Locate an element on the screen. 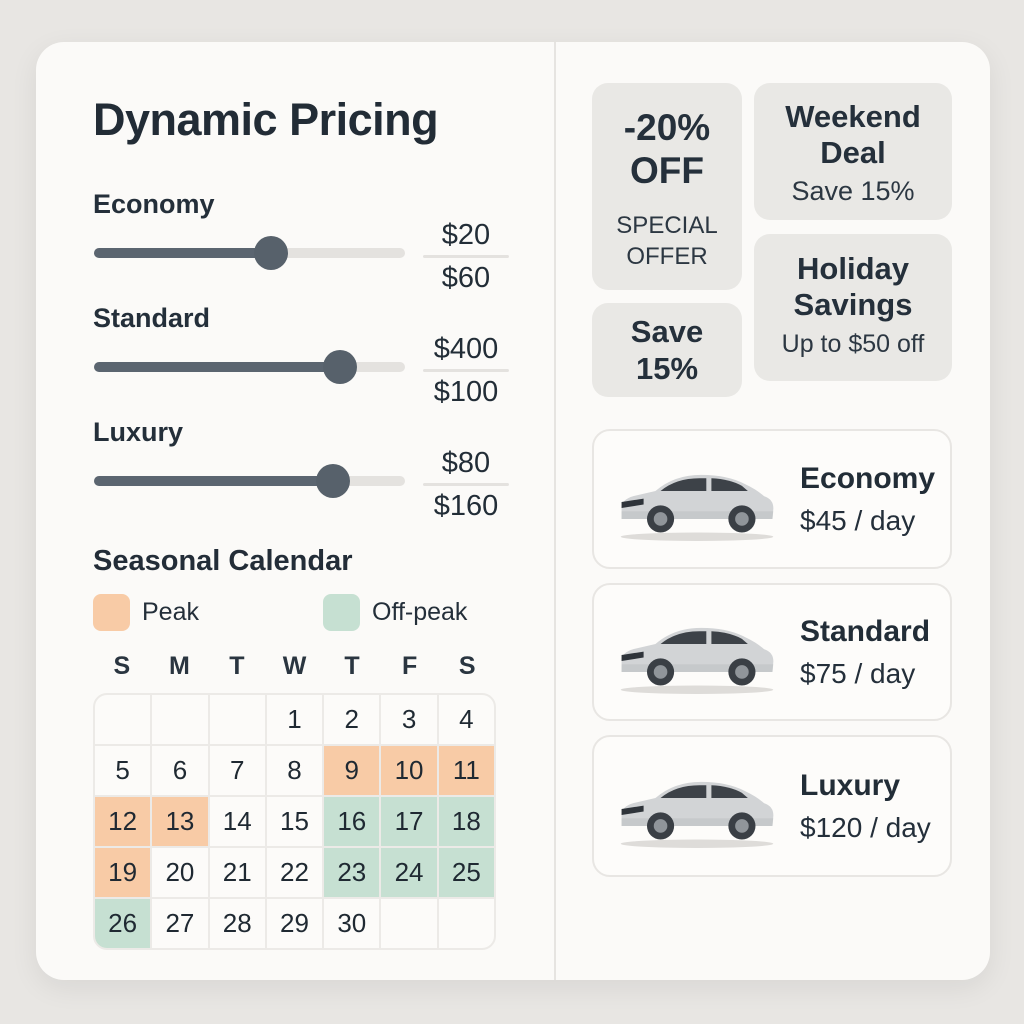  promo-badge-weekend-deal: Weekend Deal Save 15% is located at coordinates (853, 151).